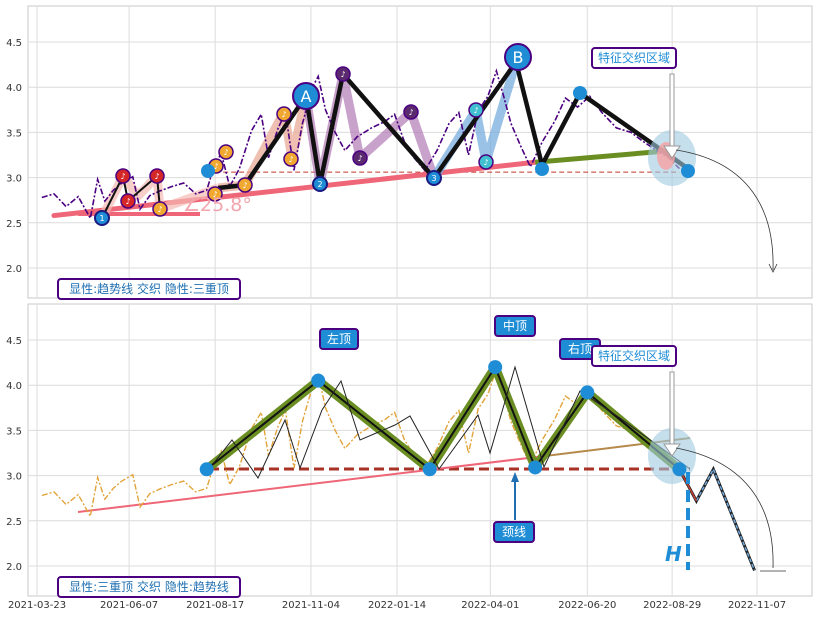 The image size is (816, 617). I want to click on bot-ytick-label: 2.5, so click(14, 522).